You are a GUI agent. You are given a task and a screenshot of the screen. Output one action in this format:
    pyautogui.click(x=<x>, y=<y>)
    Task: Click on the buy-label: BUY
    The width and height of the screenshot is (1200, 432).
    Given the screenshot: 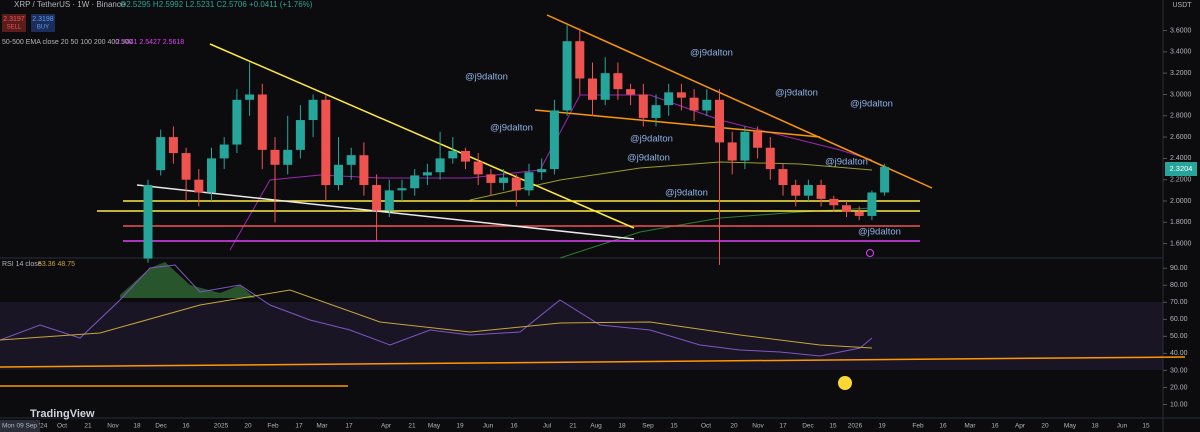 What is the action you would take?
    pyautogui.click(x=43, y=28)
    